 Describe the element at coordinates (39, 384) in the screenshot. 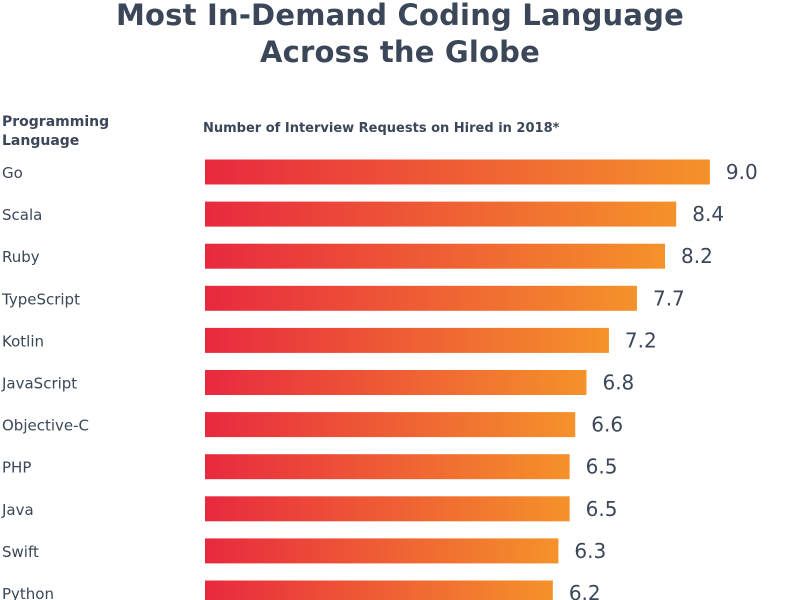

I see `category-label: JavaScript` at that location.